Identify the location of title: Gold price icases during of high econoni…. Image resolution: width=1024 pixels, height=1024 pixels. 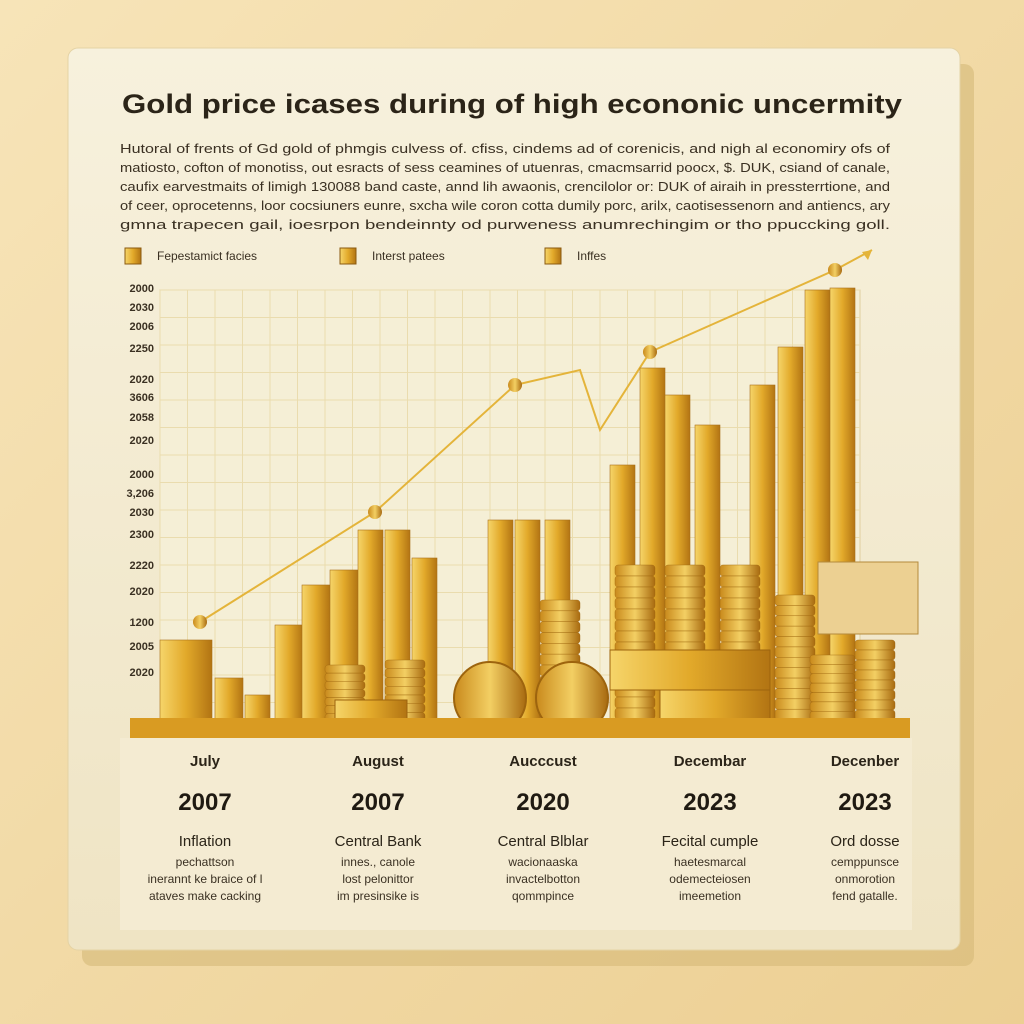
(512, 104).